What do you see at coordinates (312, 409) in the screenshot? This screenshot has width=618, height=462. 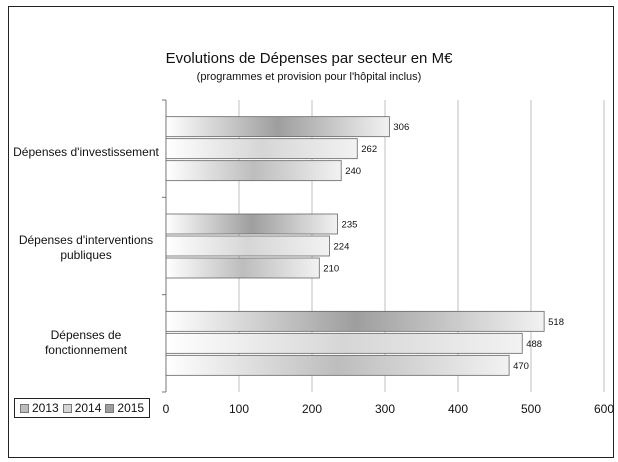 I see `x-tick-label-200: 200` at bounding box center [312, 409].